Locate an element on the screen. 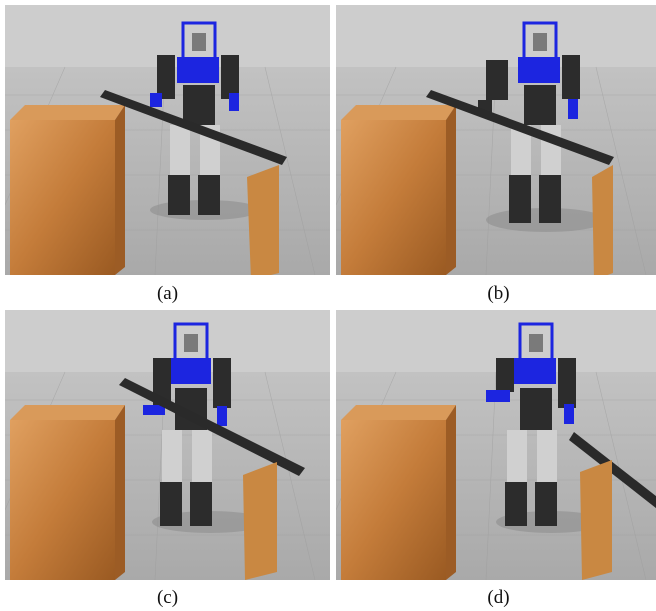 The image size is (656, 611). caption-d: (d) is located at coordinates (498, 597).